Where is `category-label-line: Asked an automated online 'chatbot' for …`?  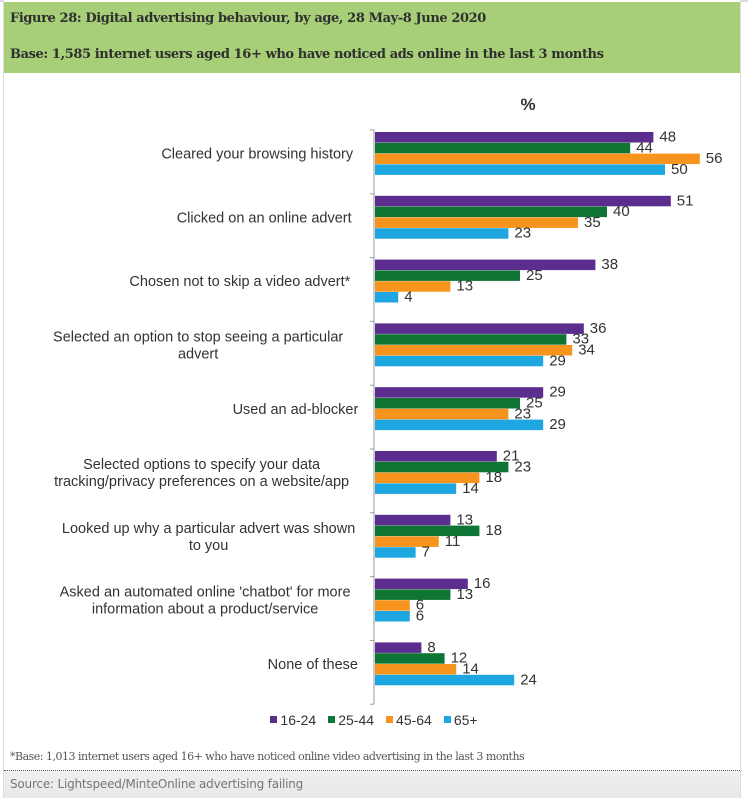 category-label-line: Asked an automated online 'chatbot' for … is located at coordinates (205, 593).